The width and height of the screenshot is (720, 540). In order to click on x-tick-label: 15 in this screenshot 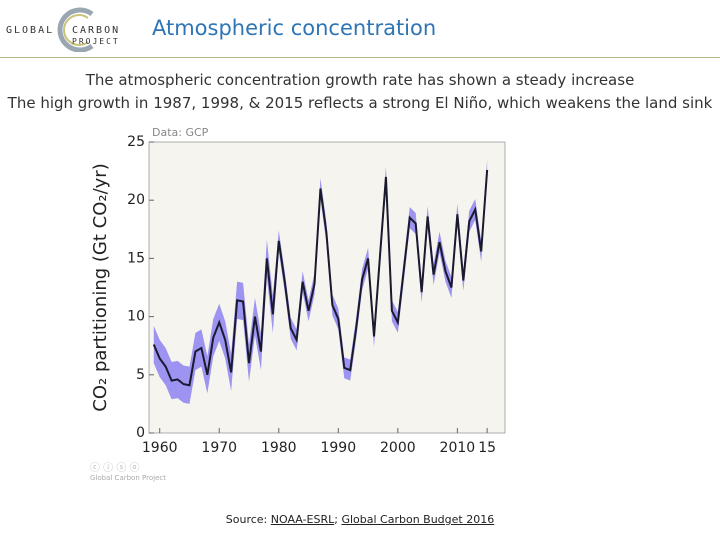, I will do `click(487, 448)`.